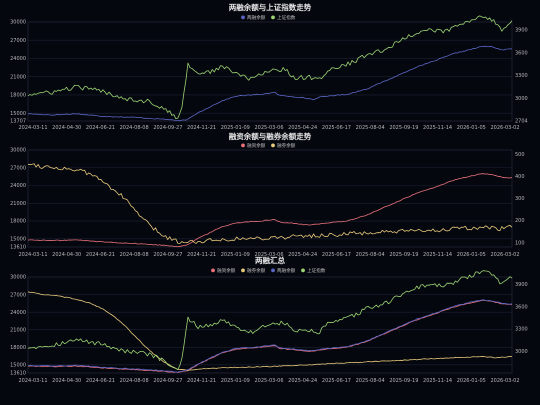 The image size is (540, 405). Describe the element at coordinates (520, 155) in the screenshot. I see `y-right-tick-label: 500` at that location.